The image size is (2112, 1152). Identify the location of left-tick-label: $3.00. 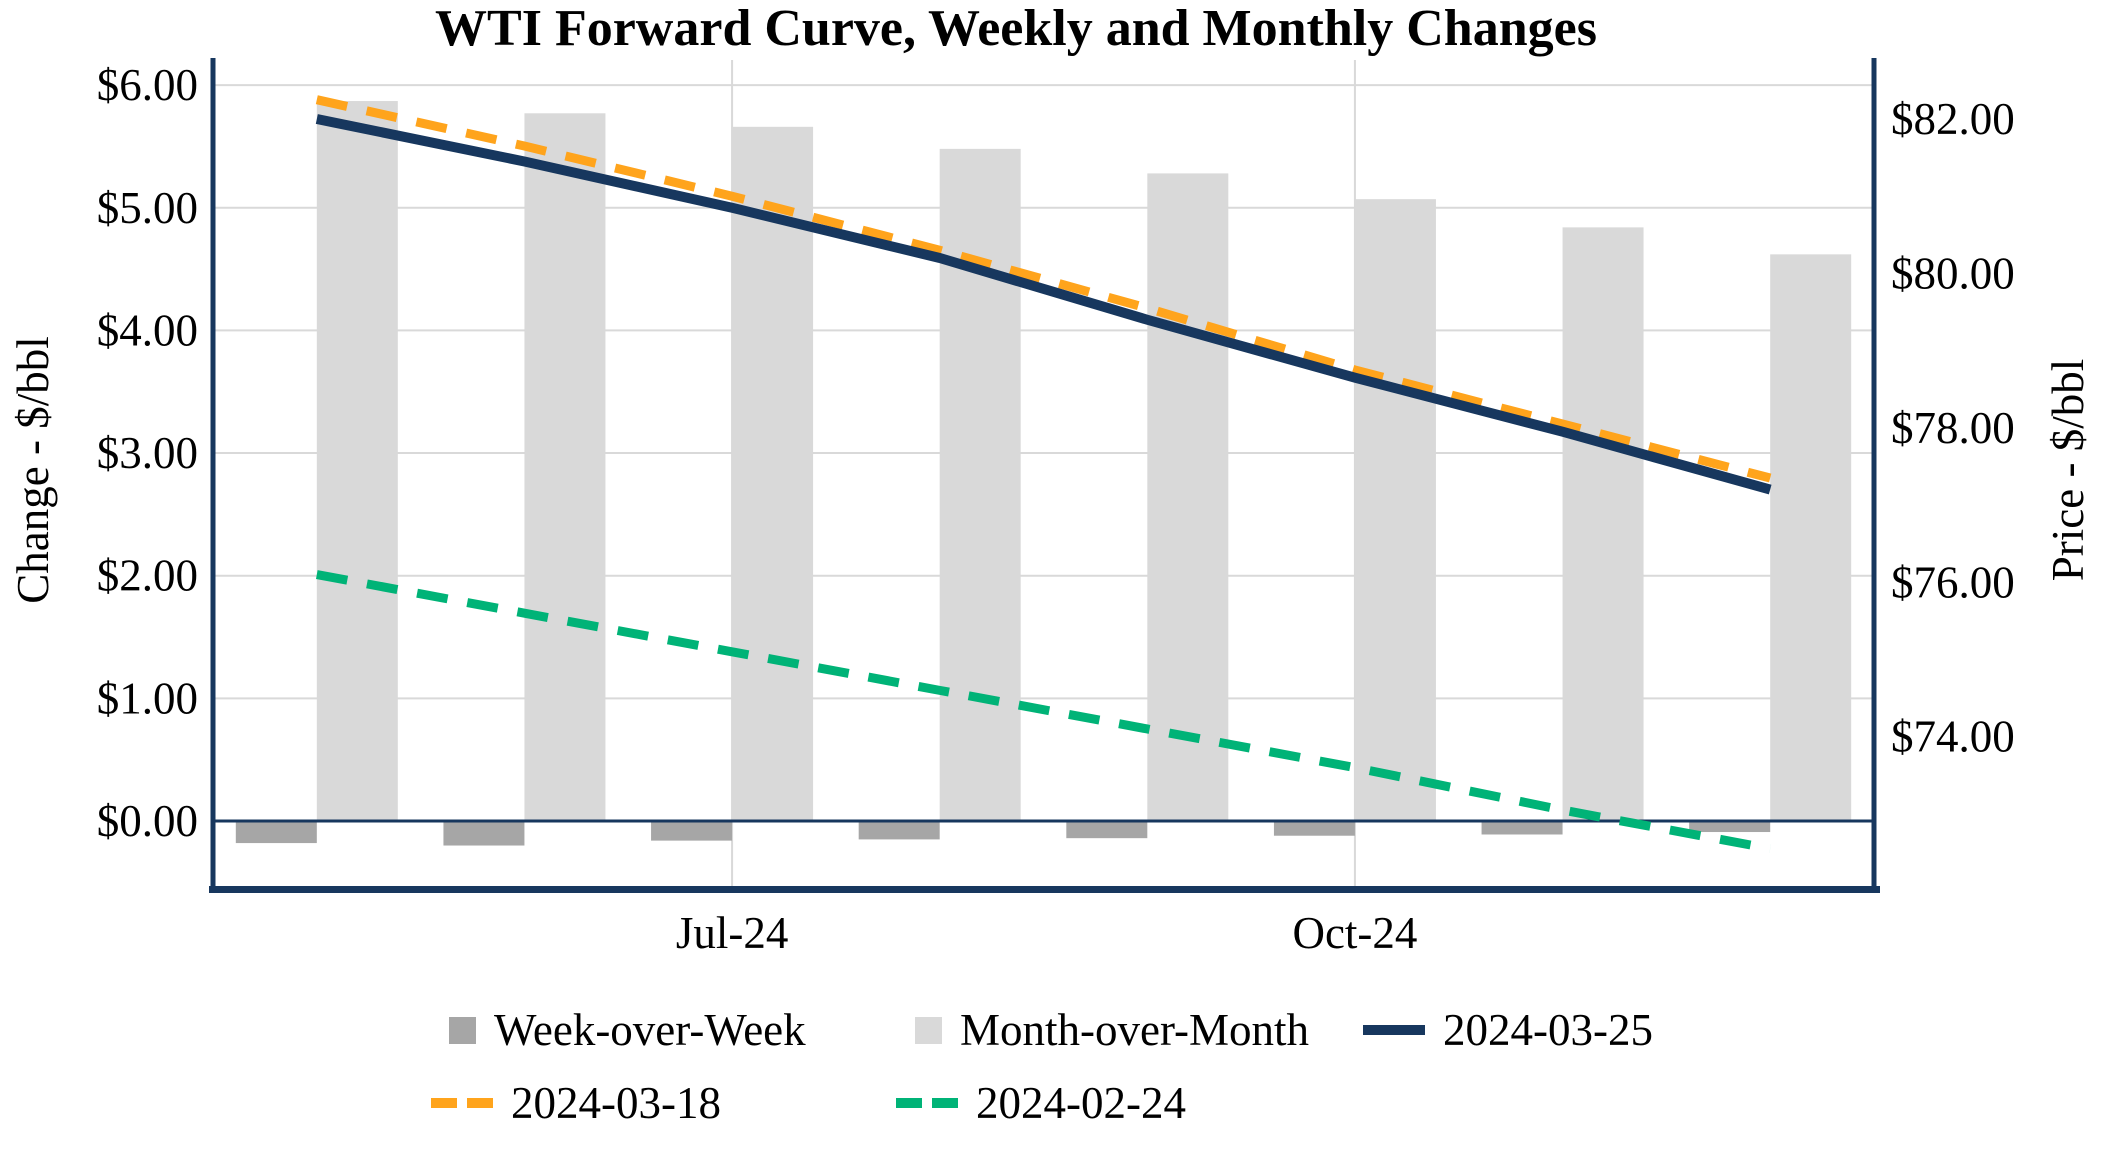
(147, 453).